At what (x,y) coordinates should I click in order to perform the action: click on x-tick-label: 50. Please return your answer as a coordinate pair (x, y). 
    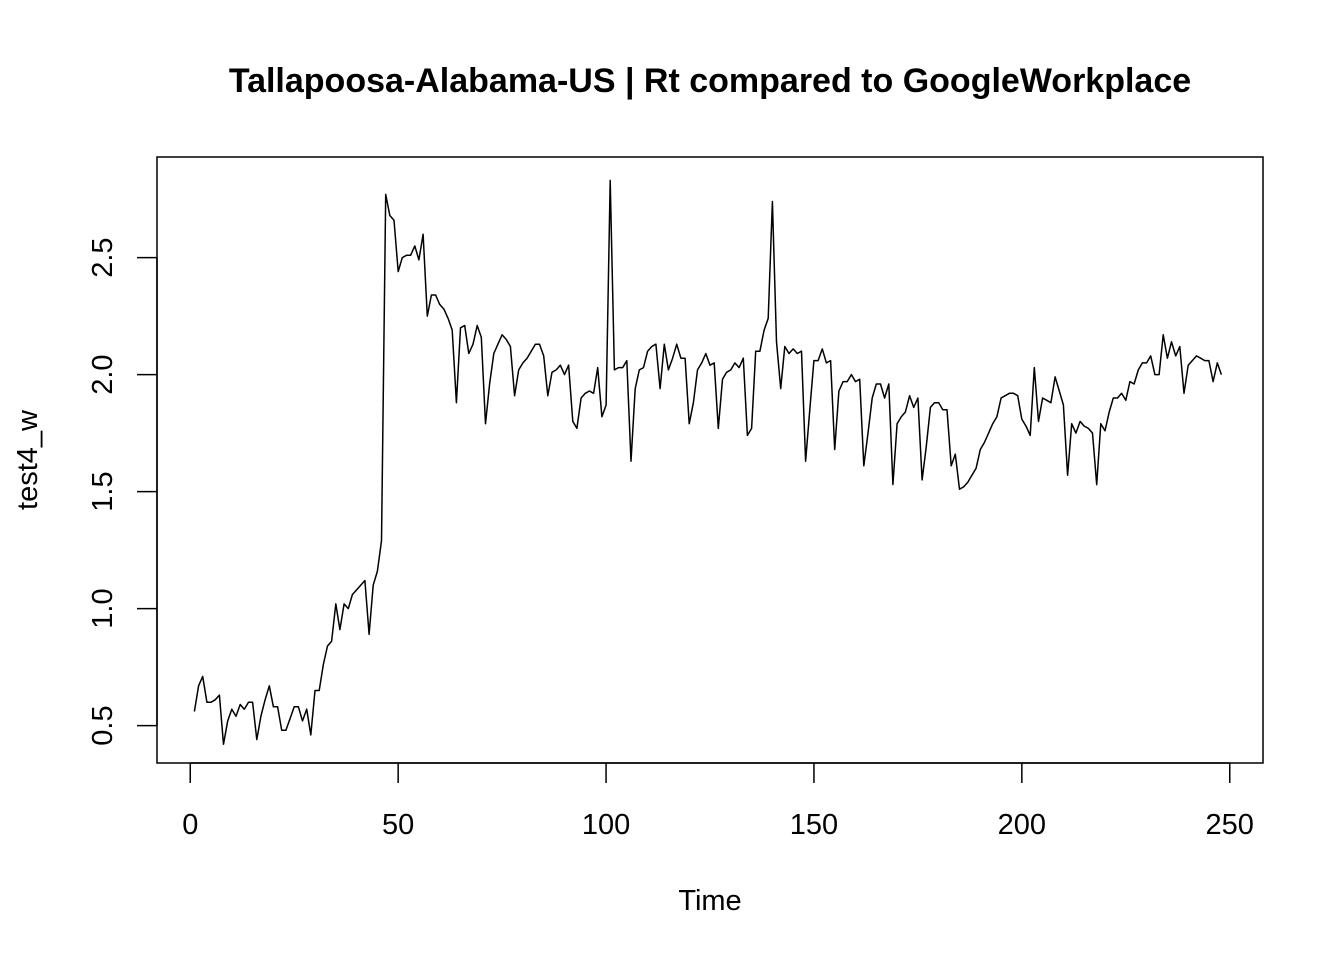
    Looking at the image, I should click on (398, 825).